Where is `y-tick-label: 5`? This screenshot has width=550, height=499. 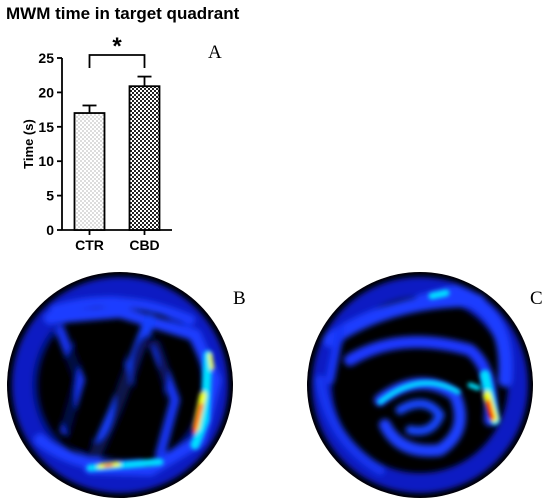 y-tick-label: 5 is located at coordinates (50, 196).